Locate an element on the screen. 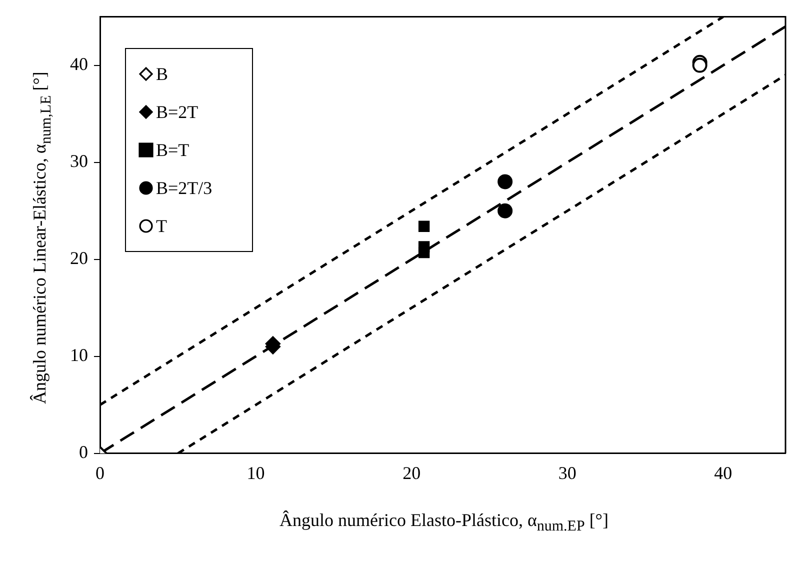 This screenshot has height=563, width=794. legend-label: B is located at coordinates (162, 74).